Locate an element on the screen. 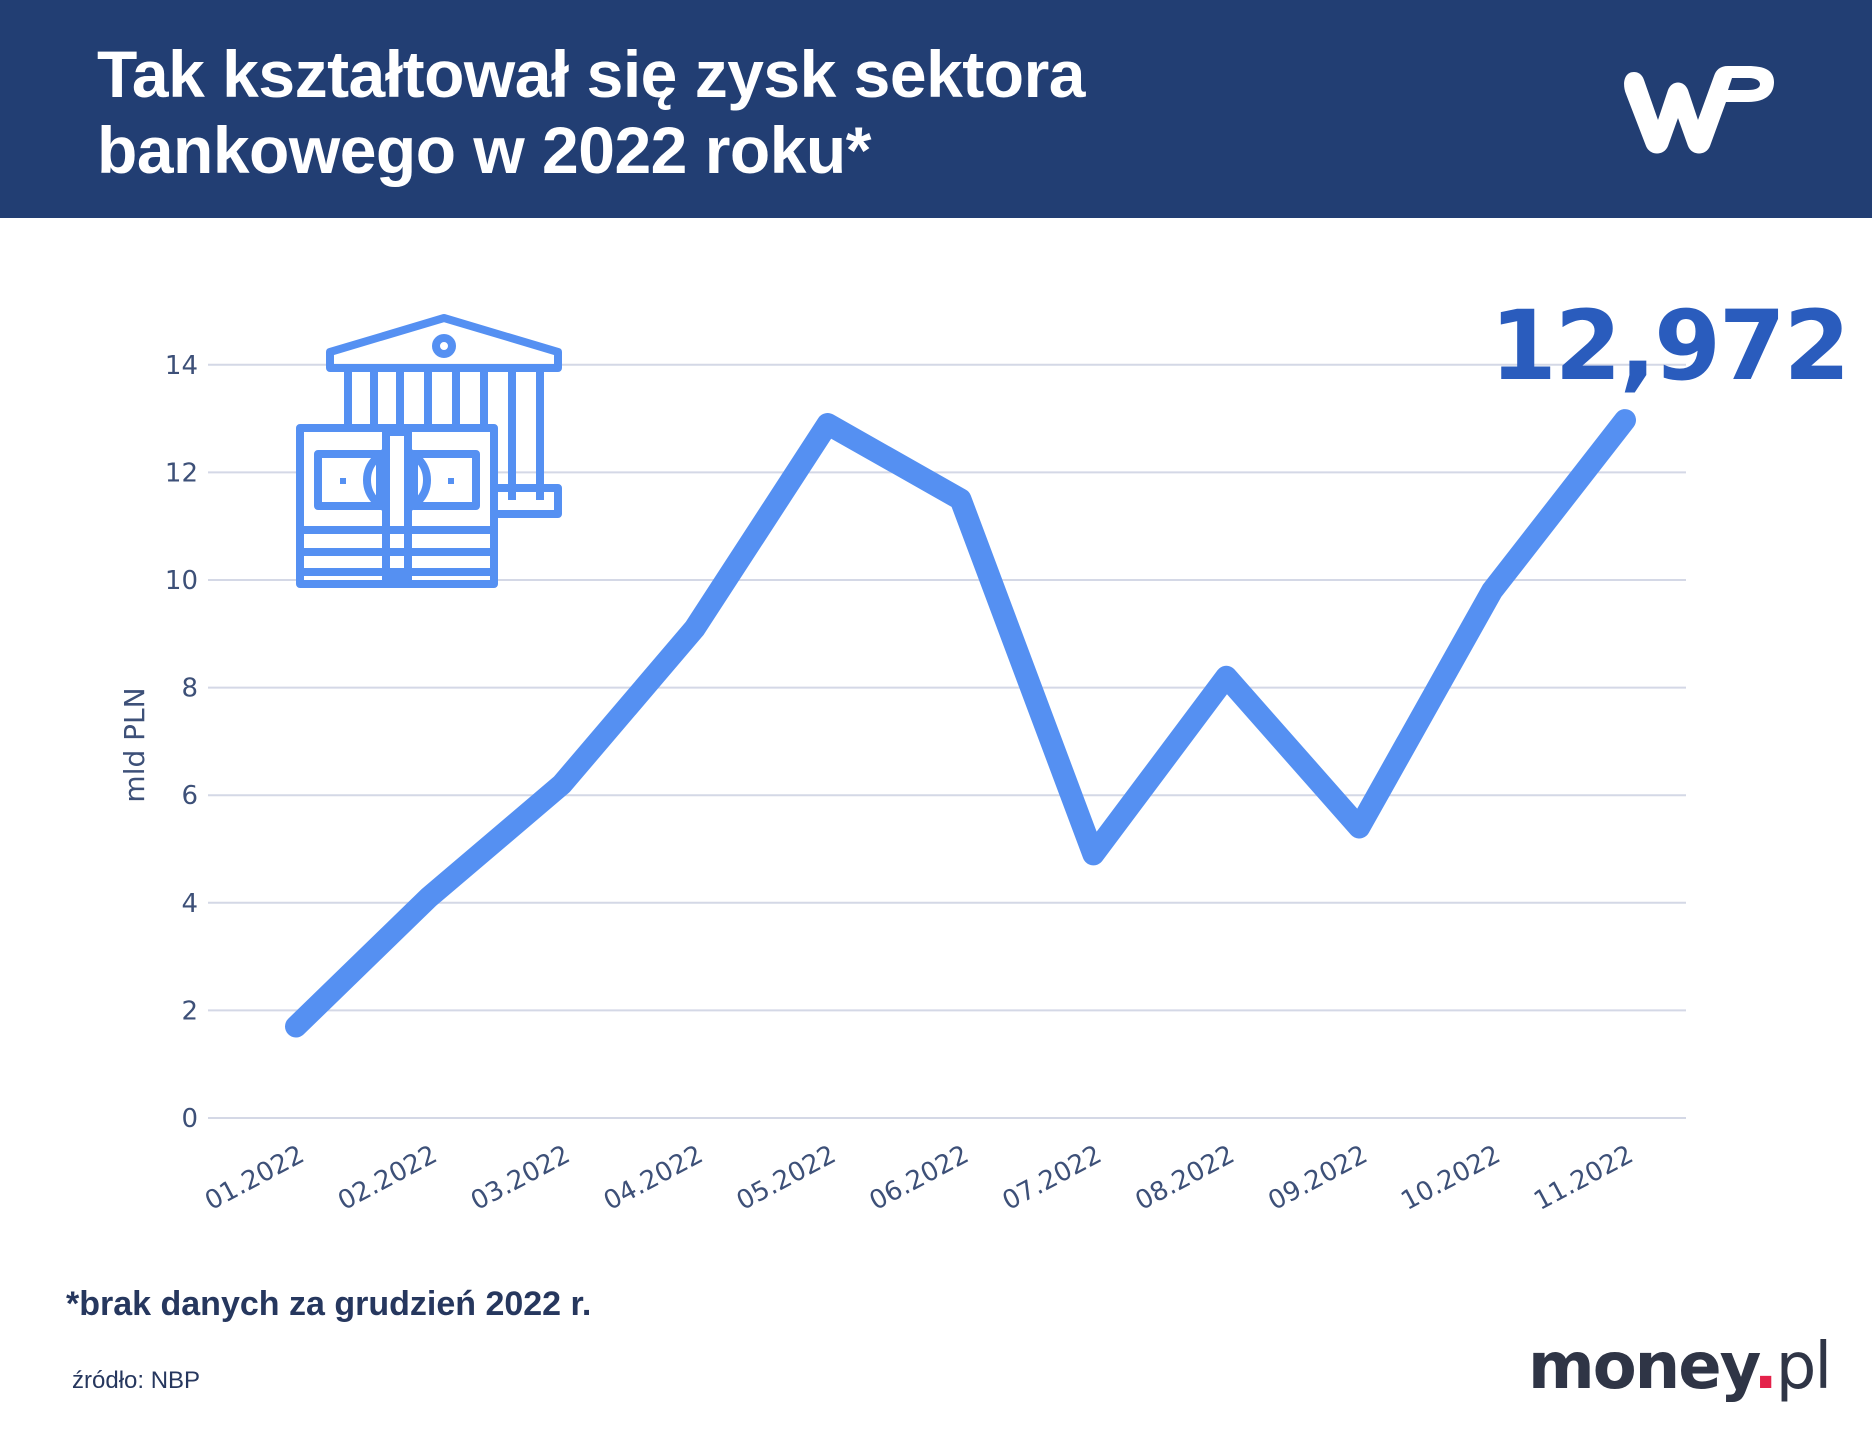  y-tick-label: 14 is located at coordinates (181, 366).